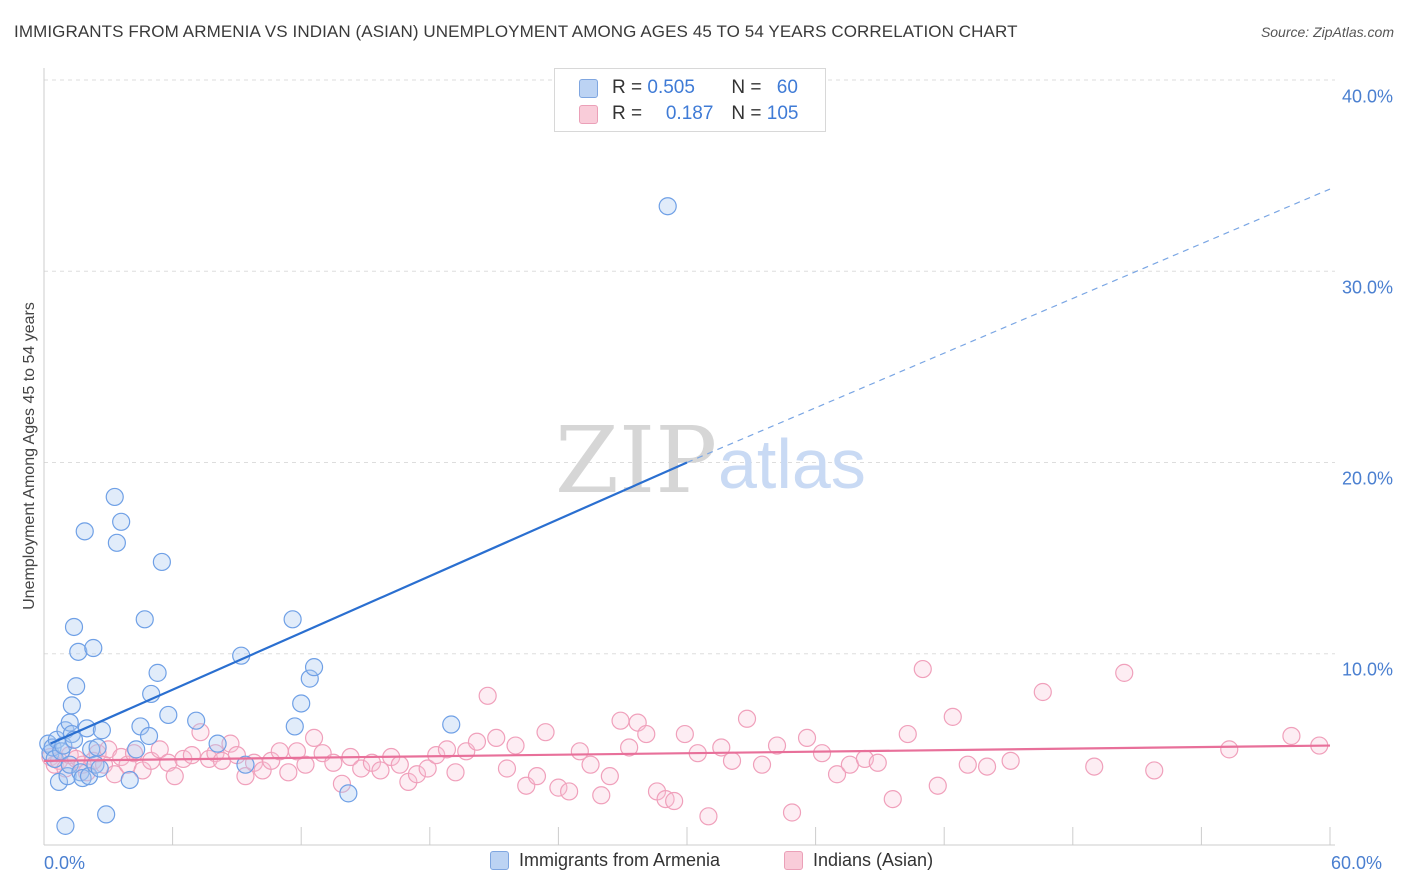  I want to click on watermark-atlas: atlas, so click(792, 464).